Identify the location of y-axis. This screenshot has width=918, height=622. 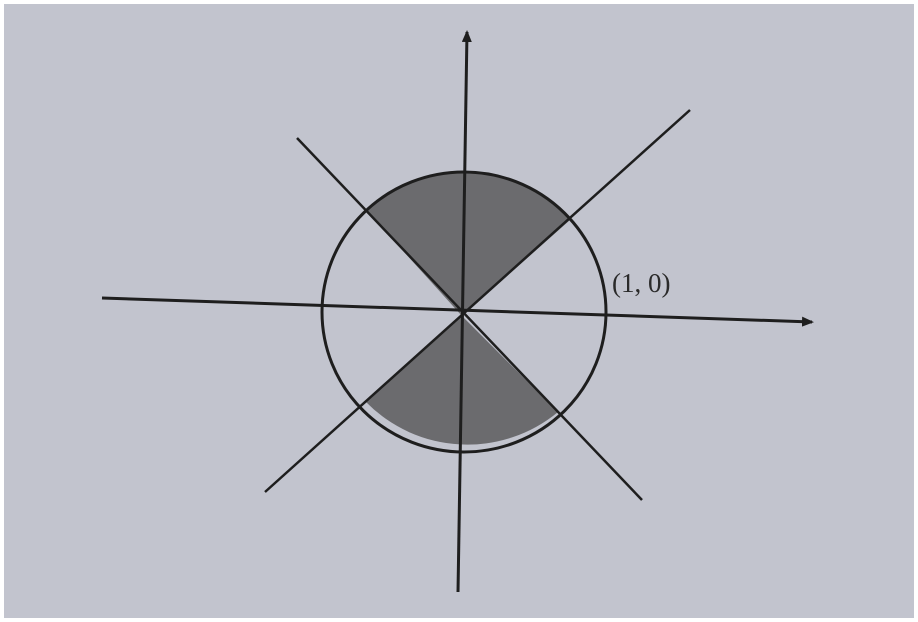
(464, 311).